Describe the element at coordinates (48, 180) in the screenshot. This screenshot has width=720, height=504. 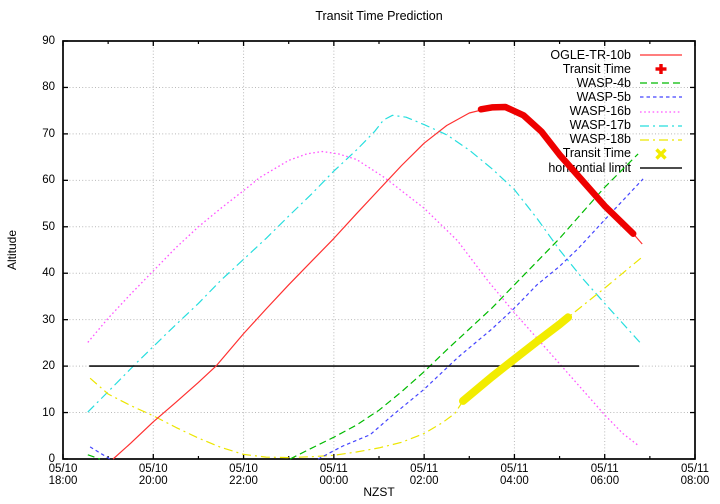
I see `y-tick-label: 60` at that location.